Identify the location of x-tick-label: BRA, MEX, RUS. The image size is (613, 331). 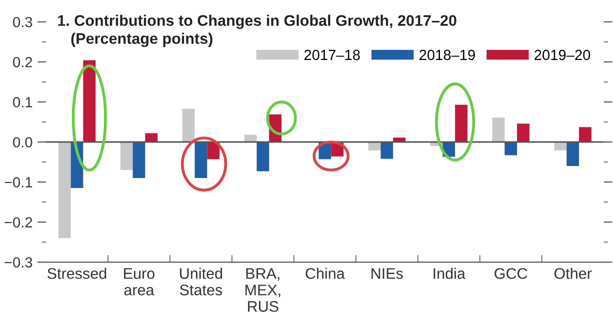
(262, 290).